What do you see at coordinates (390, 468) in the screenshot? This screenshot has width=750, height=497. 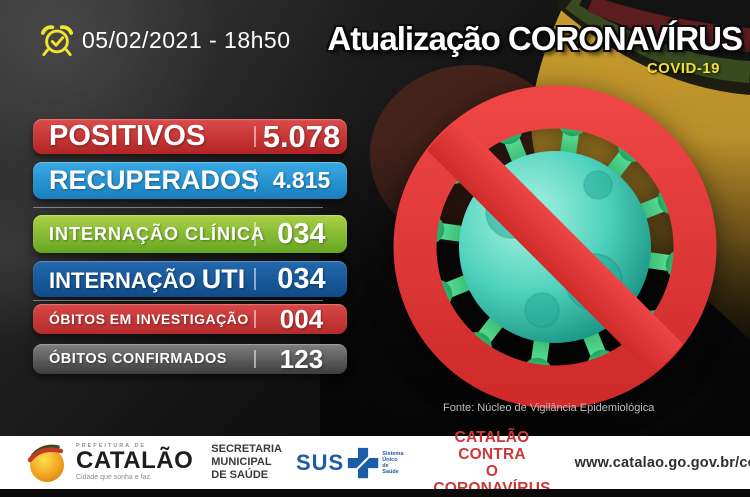 I see `sus-small-line: de Saúde` at bounding box center [390, 468].